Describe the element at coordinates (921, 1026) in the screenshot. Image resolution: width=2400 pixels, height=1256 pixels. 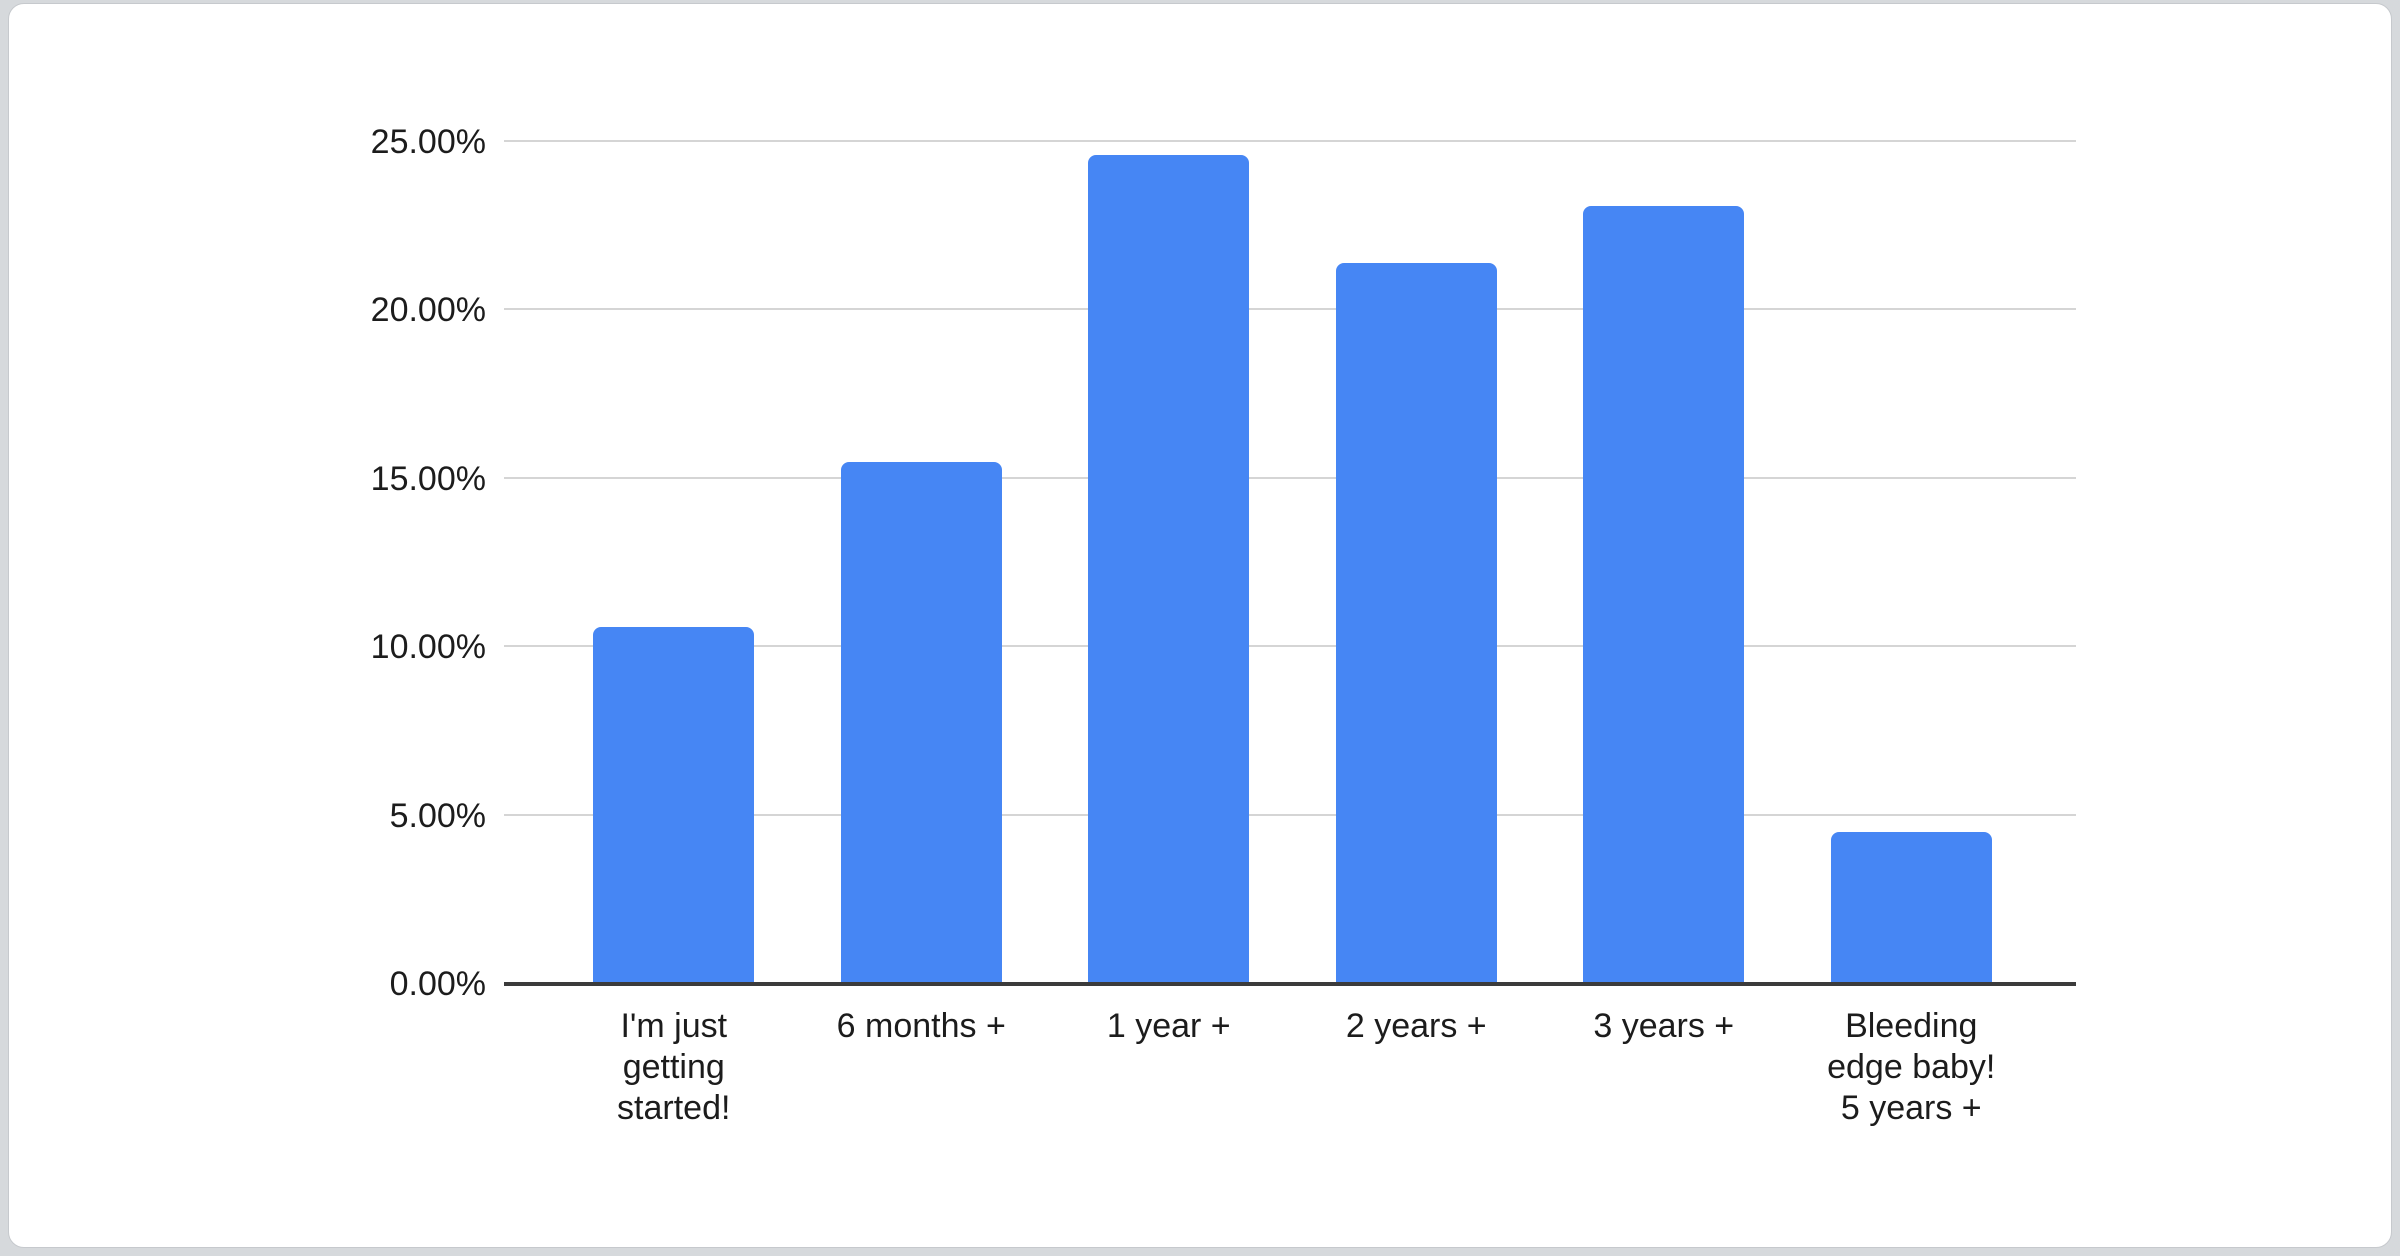
I see `x-category-label-6-months: 6 months +` at that location.